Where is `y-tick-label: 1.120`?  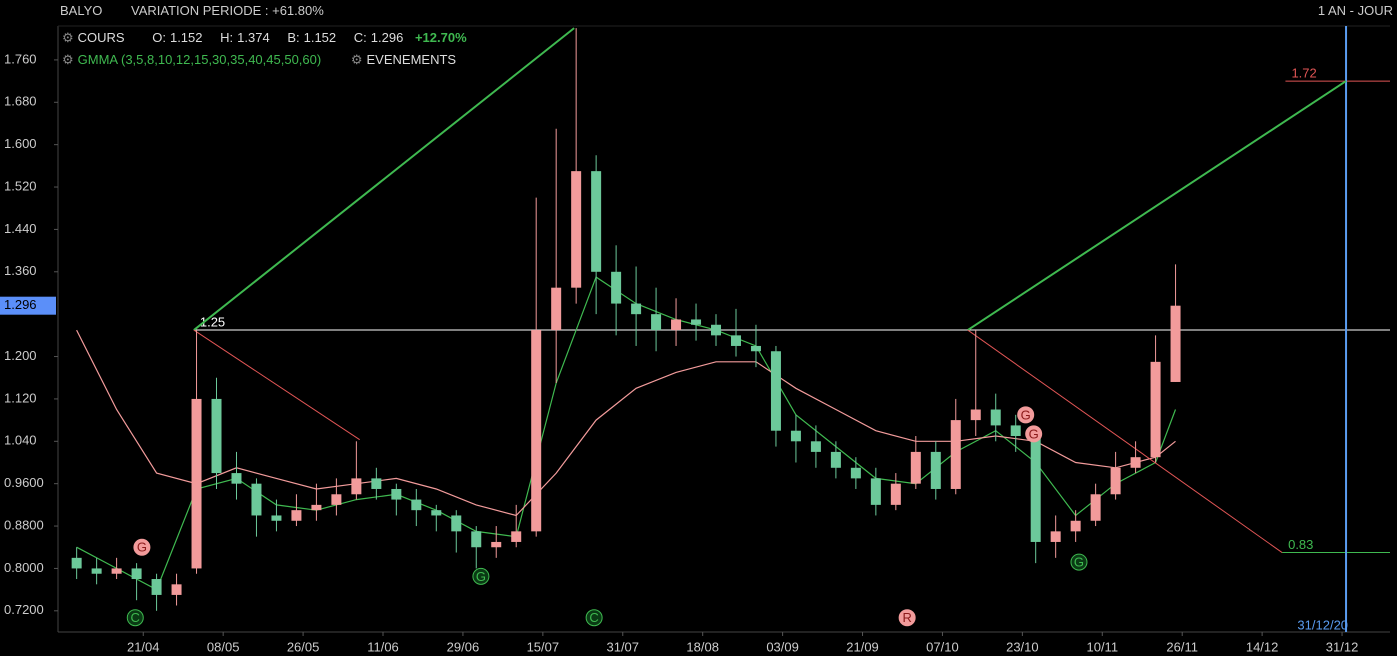 y-tick-label: 1.120 is located at coordinates (20, 397).